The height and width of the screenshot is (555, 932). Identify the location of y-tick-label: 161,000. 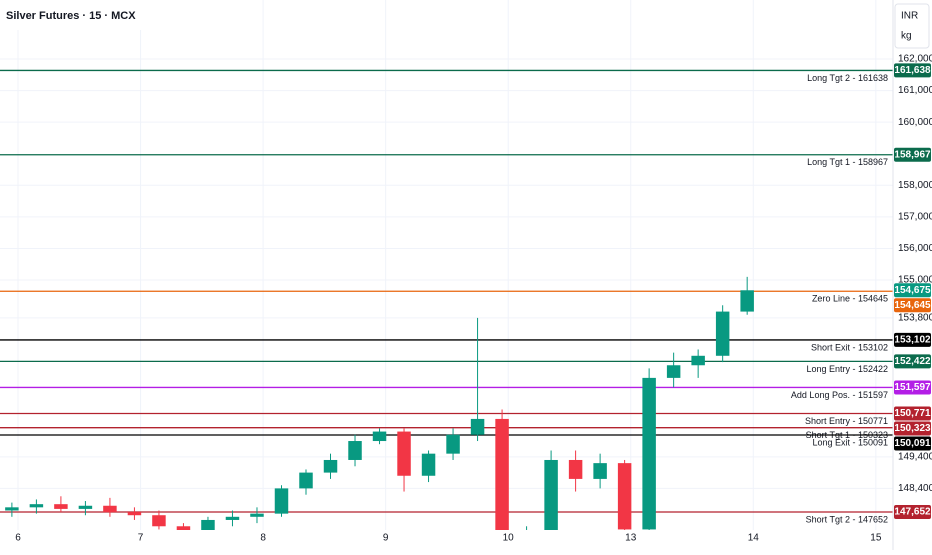
(915, 90).